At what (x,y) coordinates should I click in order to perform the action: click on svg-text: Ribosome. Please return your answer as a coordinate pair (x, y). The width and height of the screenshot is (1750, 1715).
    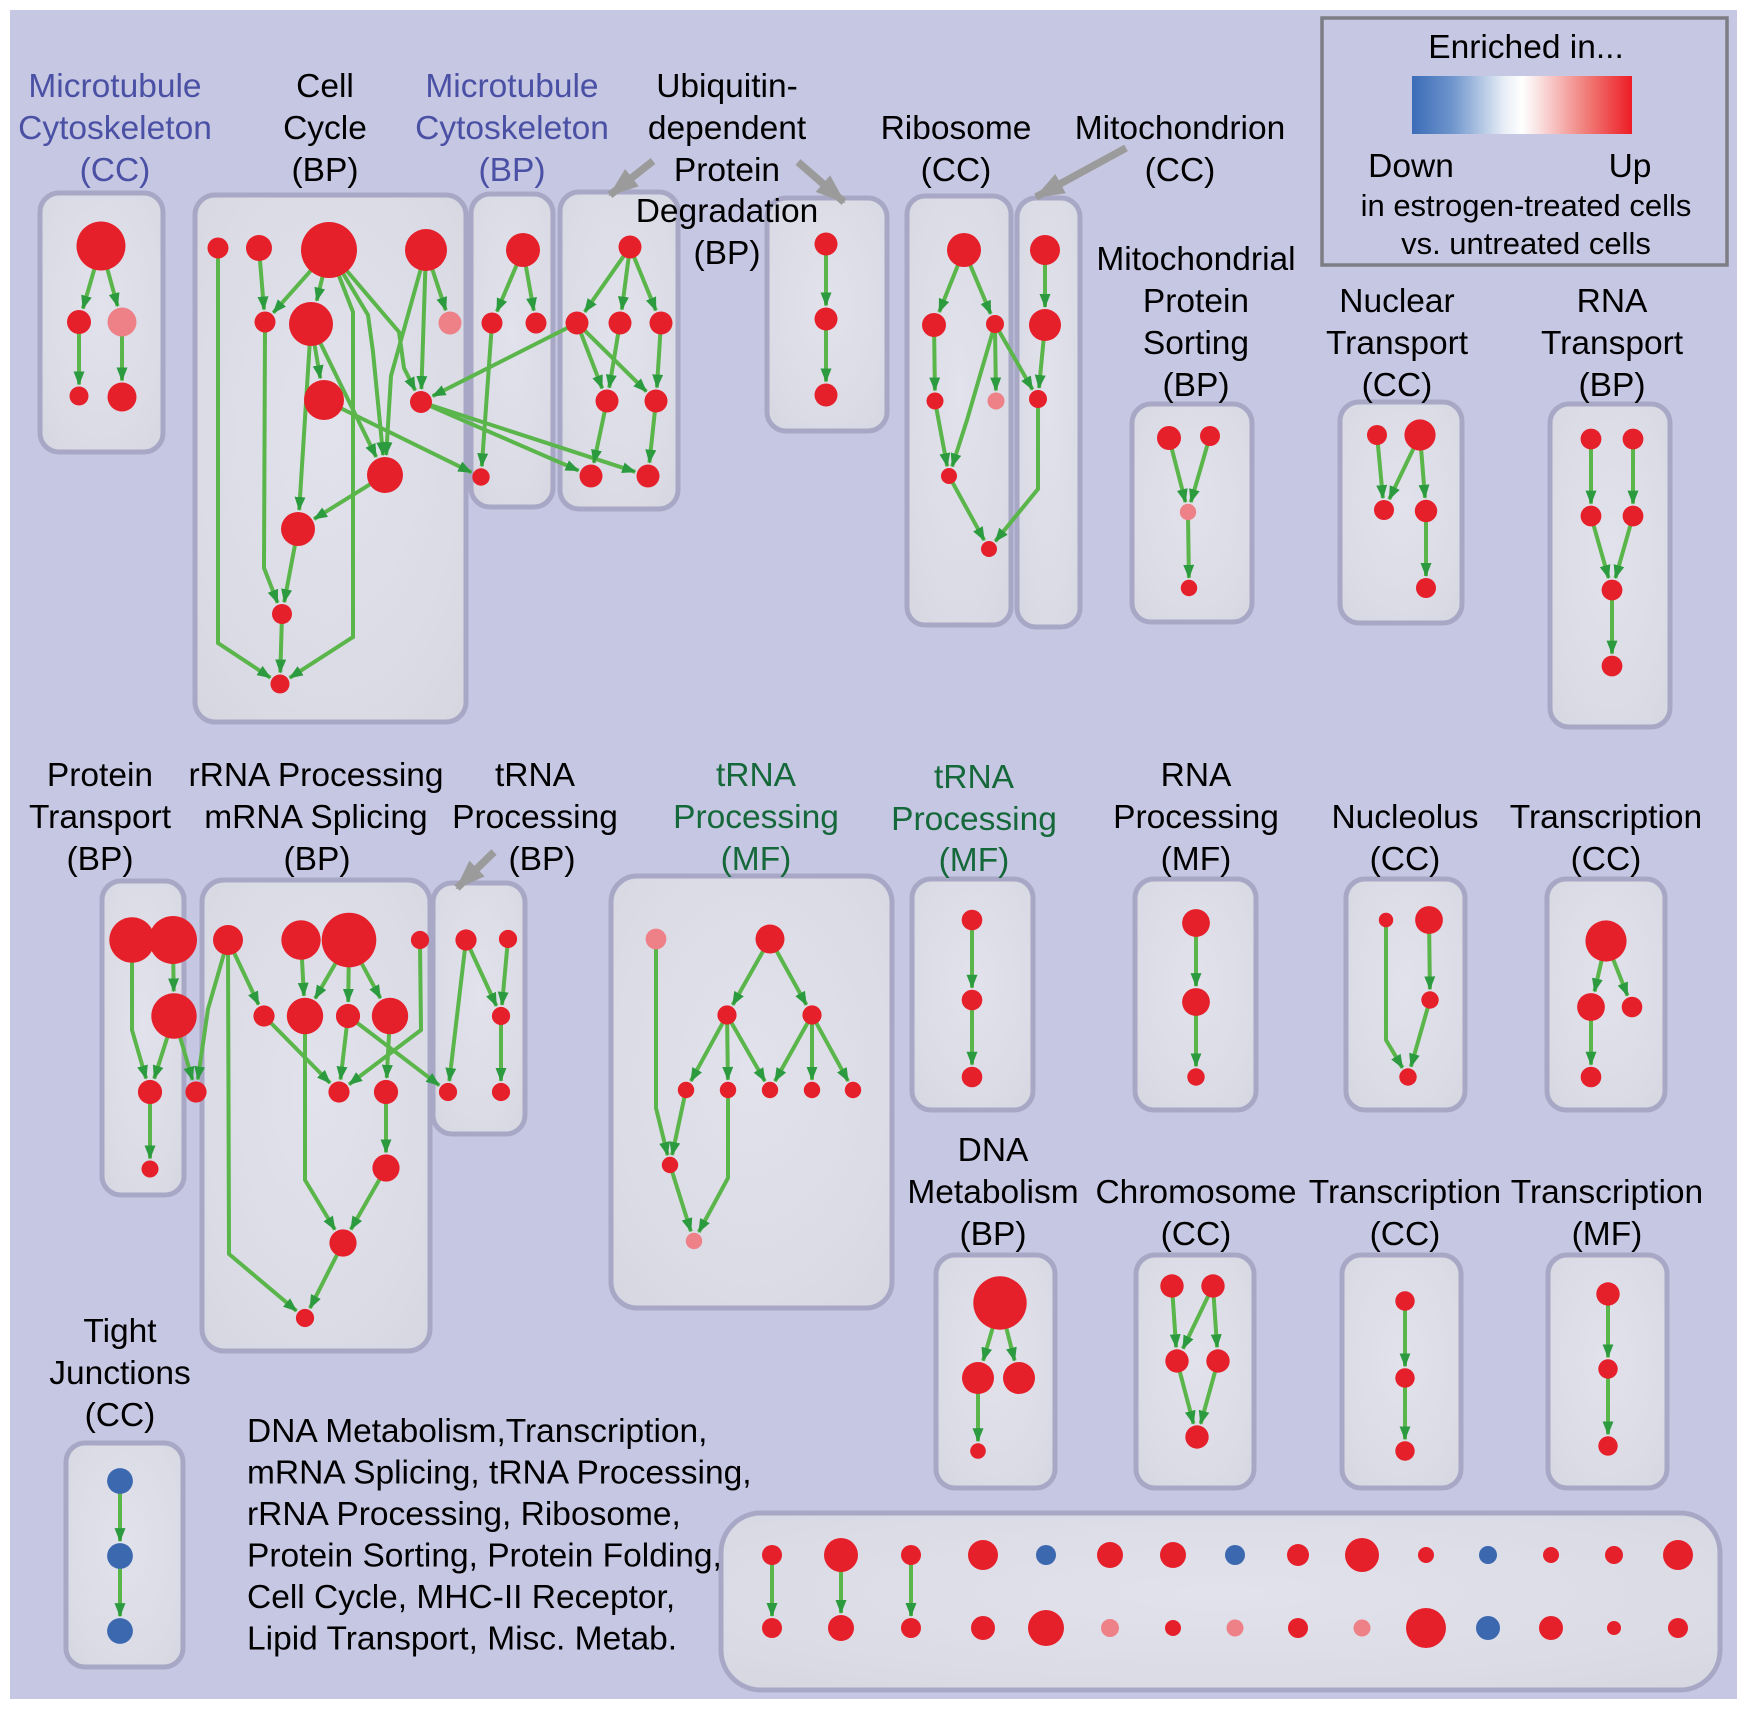
    Looking at the image, I should click on (956, 128).